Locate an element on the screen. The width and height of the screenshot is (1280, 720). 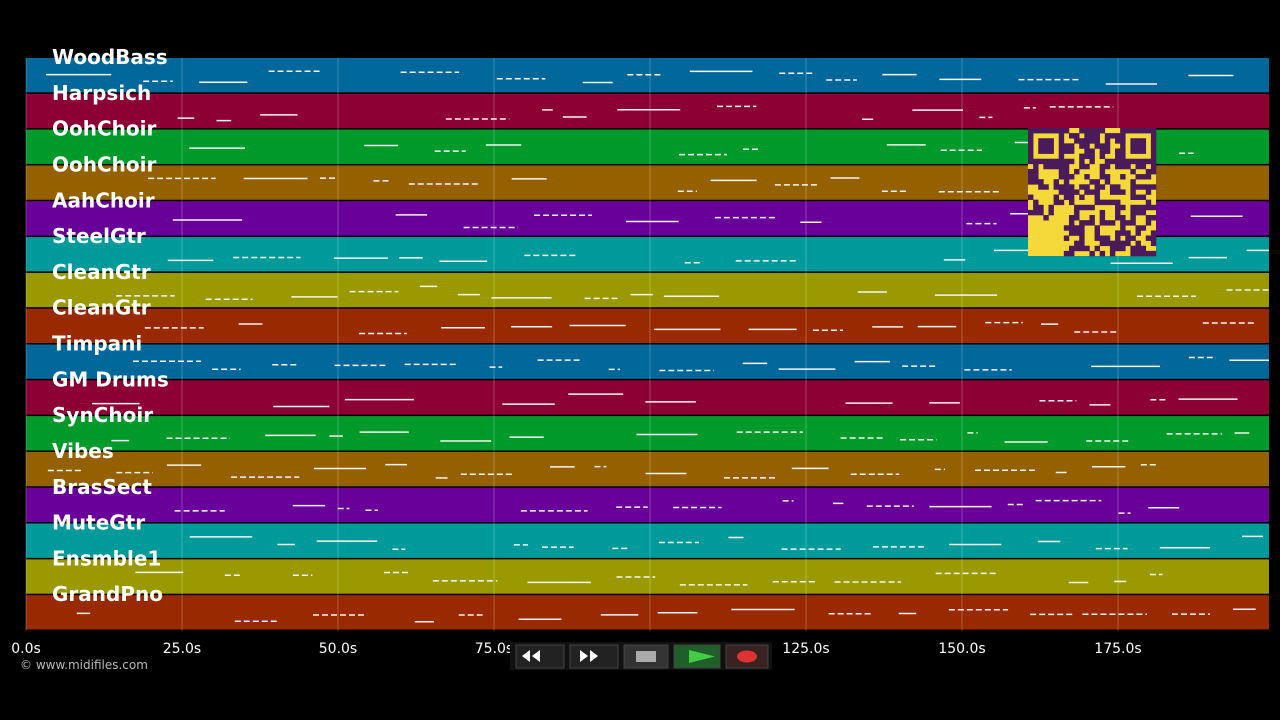
track-name: OohChoir is located at coordinates (104, 164).